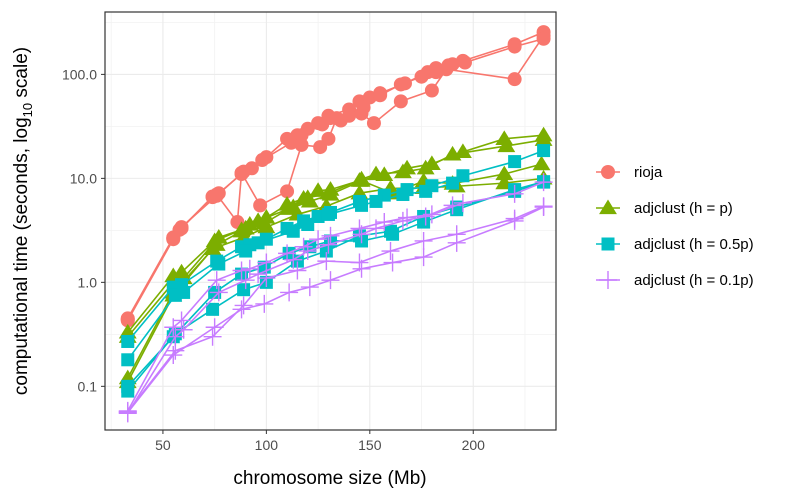 The width and height of the screenshot is (800, 500). I want to click on x-axis-title: chromosome size (Mb), so click(329, 478).